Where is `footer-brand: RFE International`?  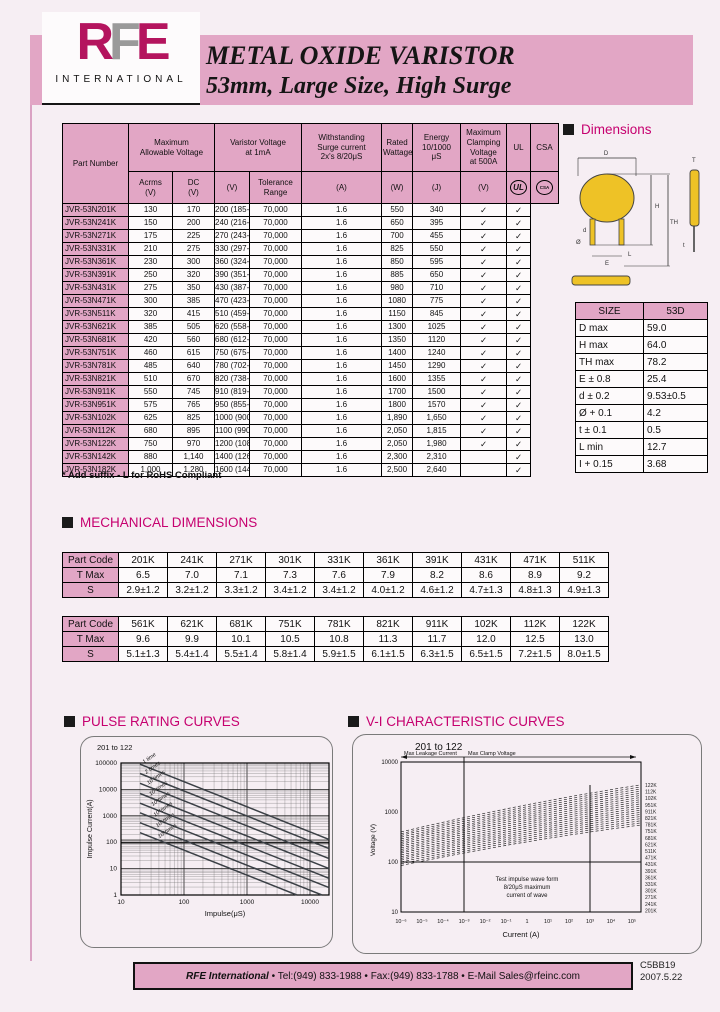
footer-brand: RFE International is located at coordinates (227, 976).